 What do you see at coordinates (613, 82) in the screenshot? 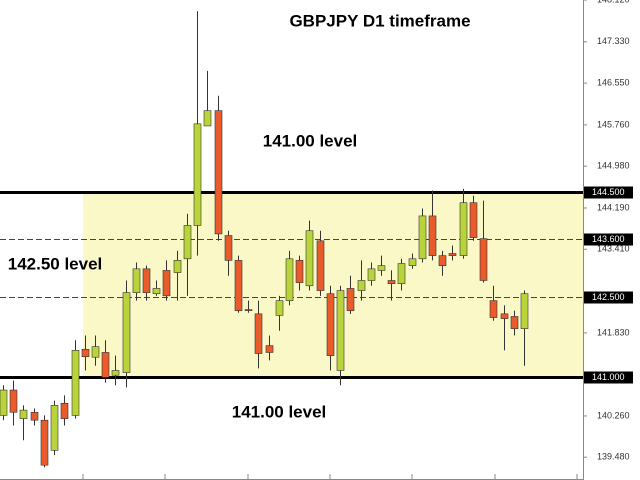
I see `y-tick-label: 146.550` at bounding box center [613, 82].